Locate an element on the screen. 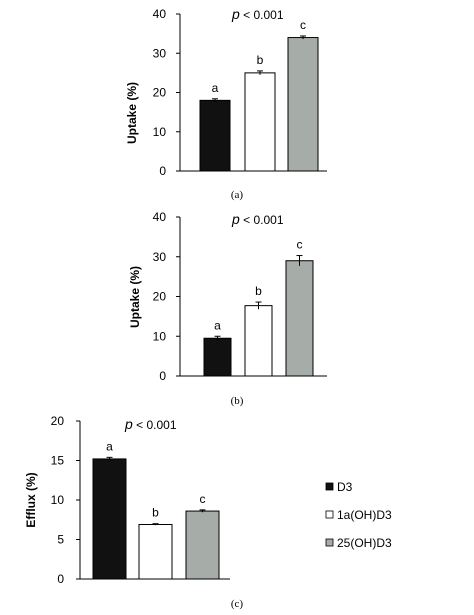 The height and width of the screenshot is (615, 474). legend-label-1a-oh-d3: 1a(OH)D3 is located at coordinates (364, 515).